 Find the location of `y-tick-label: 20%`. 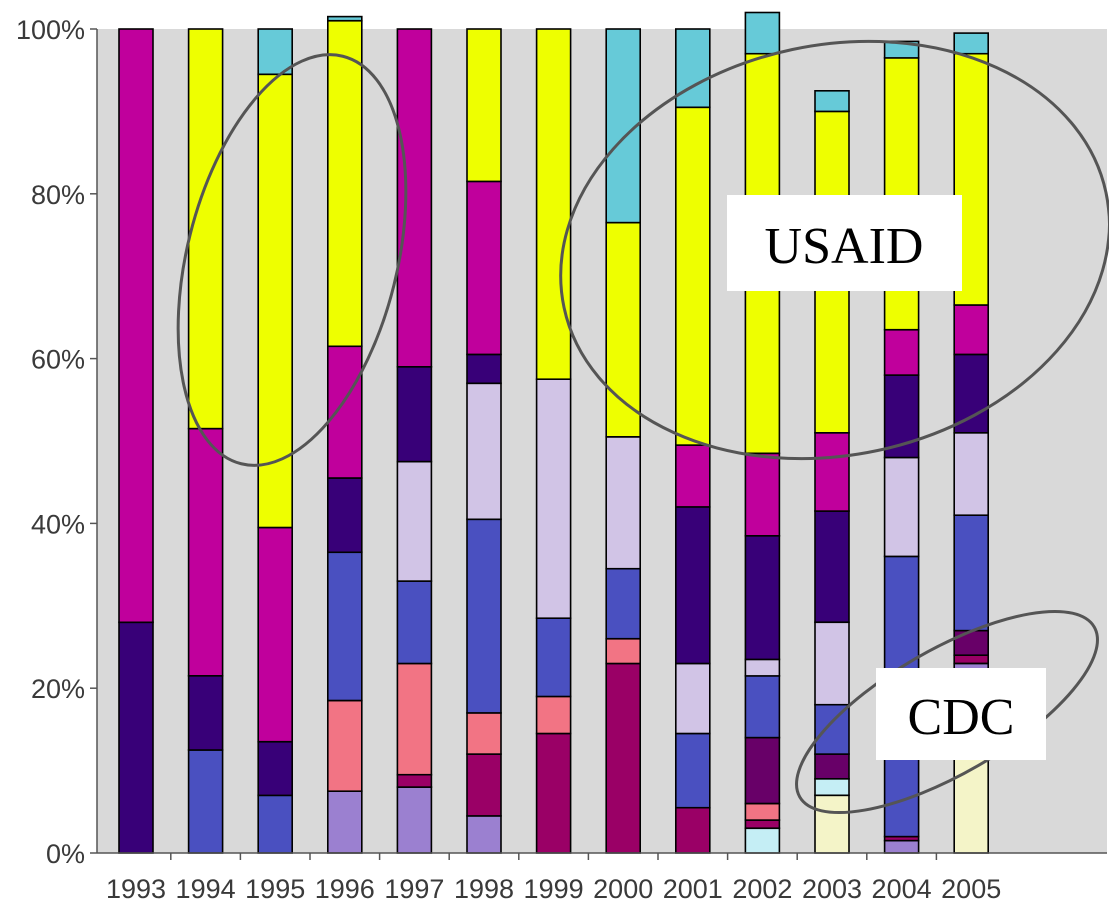

y-tick-label: 20% is located at coordinates (58, 689).